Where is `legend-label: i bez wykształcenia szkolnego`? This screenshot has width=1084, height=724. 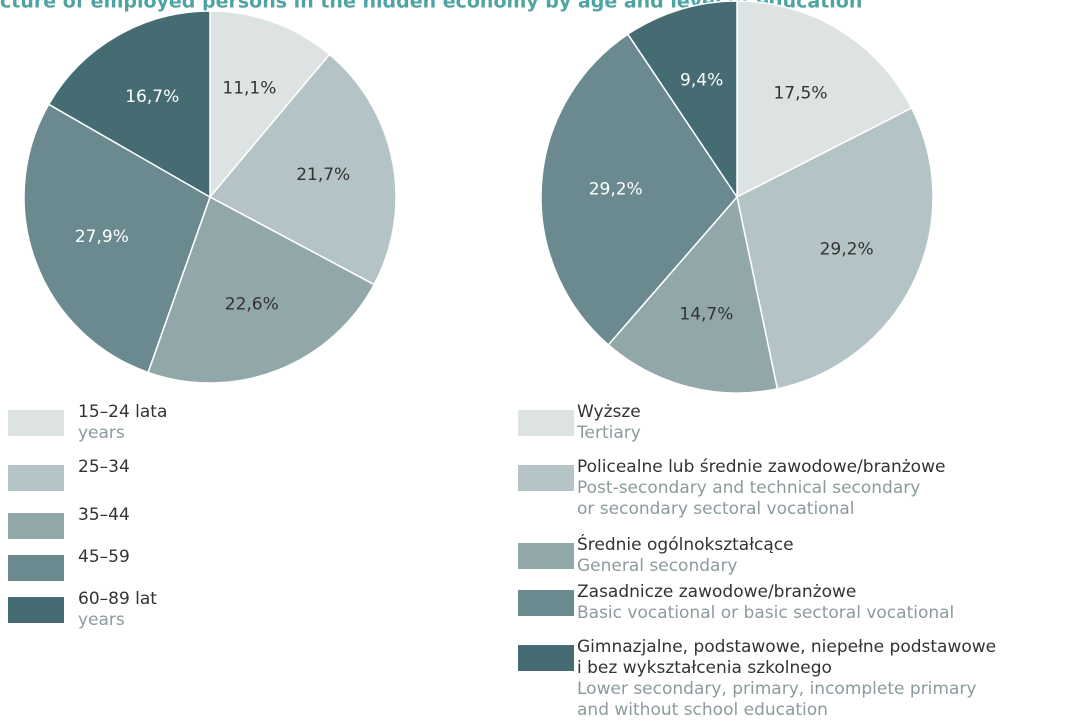 legend-label: i bez wykształcenia szkolnego is located at coordinates (704, 668).